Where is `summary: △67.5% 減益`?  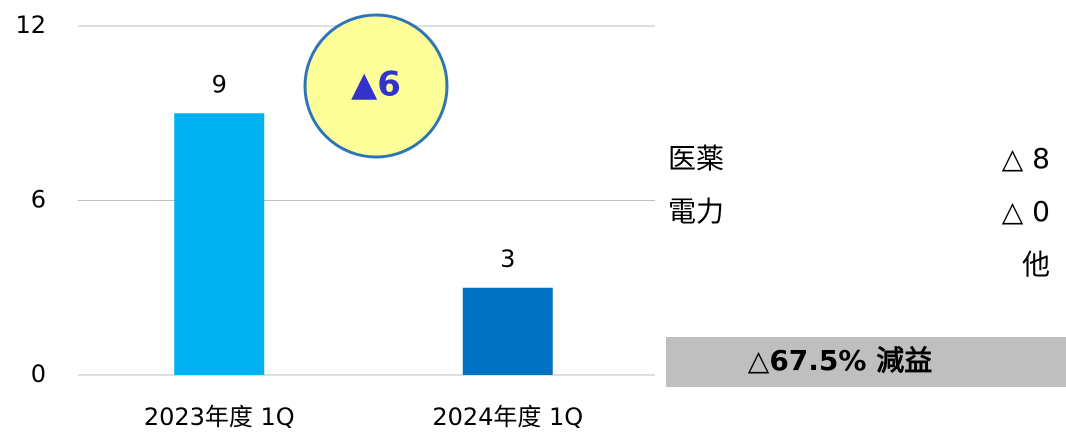
summary: △67.5% 減益 is located at coordinates (840, 360).